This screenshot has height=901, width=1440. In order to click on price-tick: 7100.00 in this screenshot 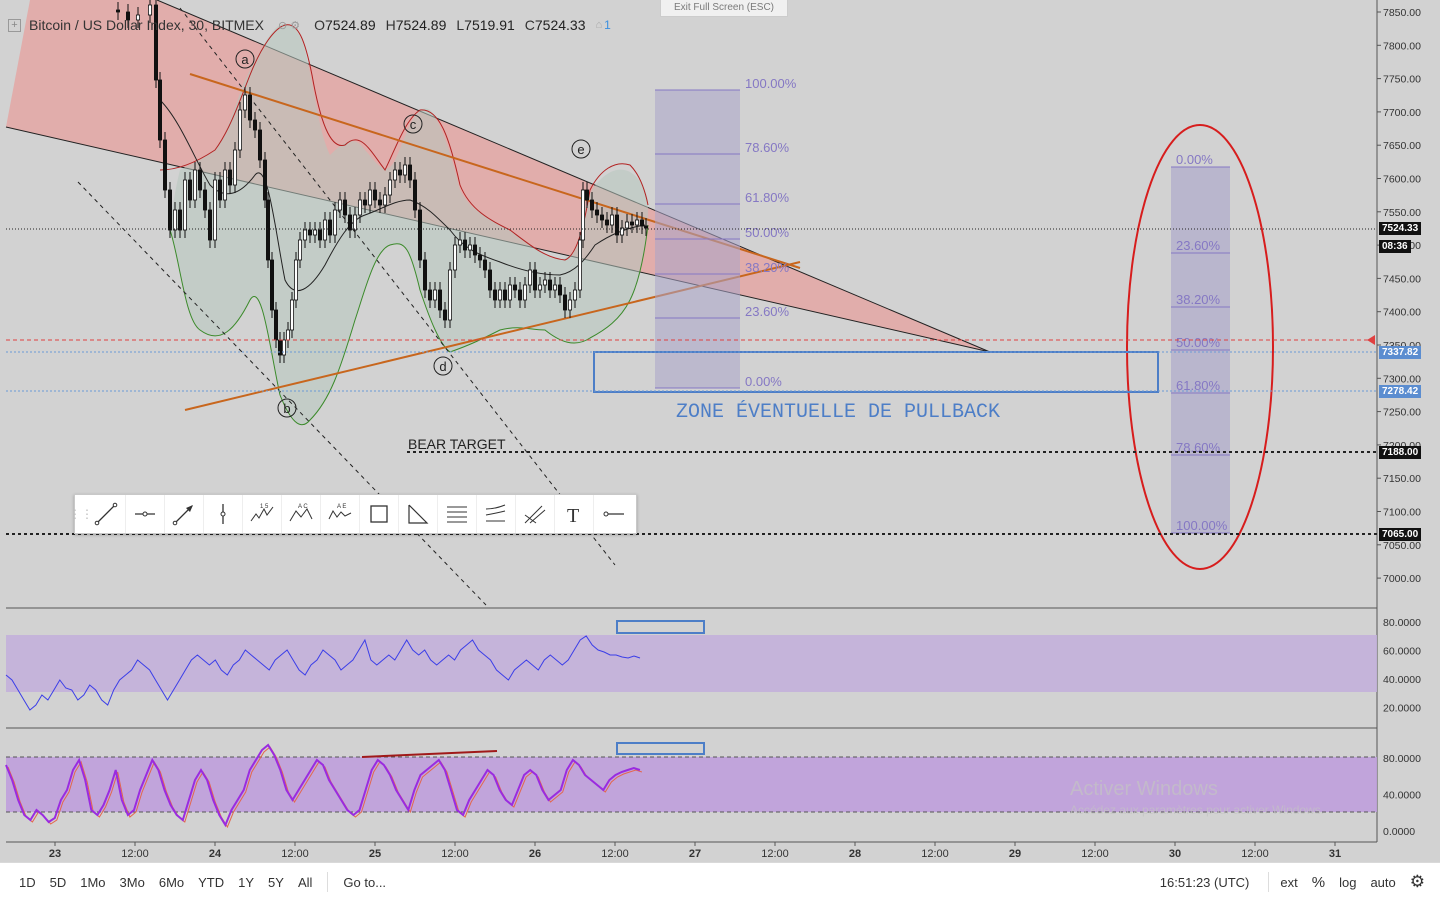, I will do `click(1402, 513)`.